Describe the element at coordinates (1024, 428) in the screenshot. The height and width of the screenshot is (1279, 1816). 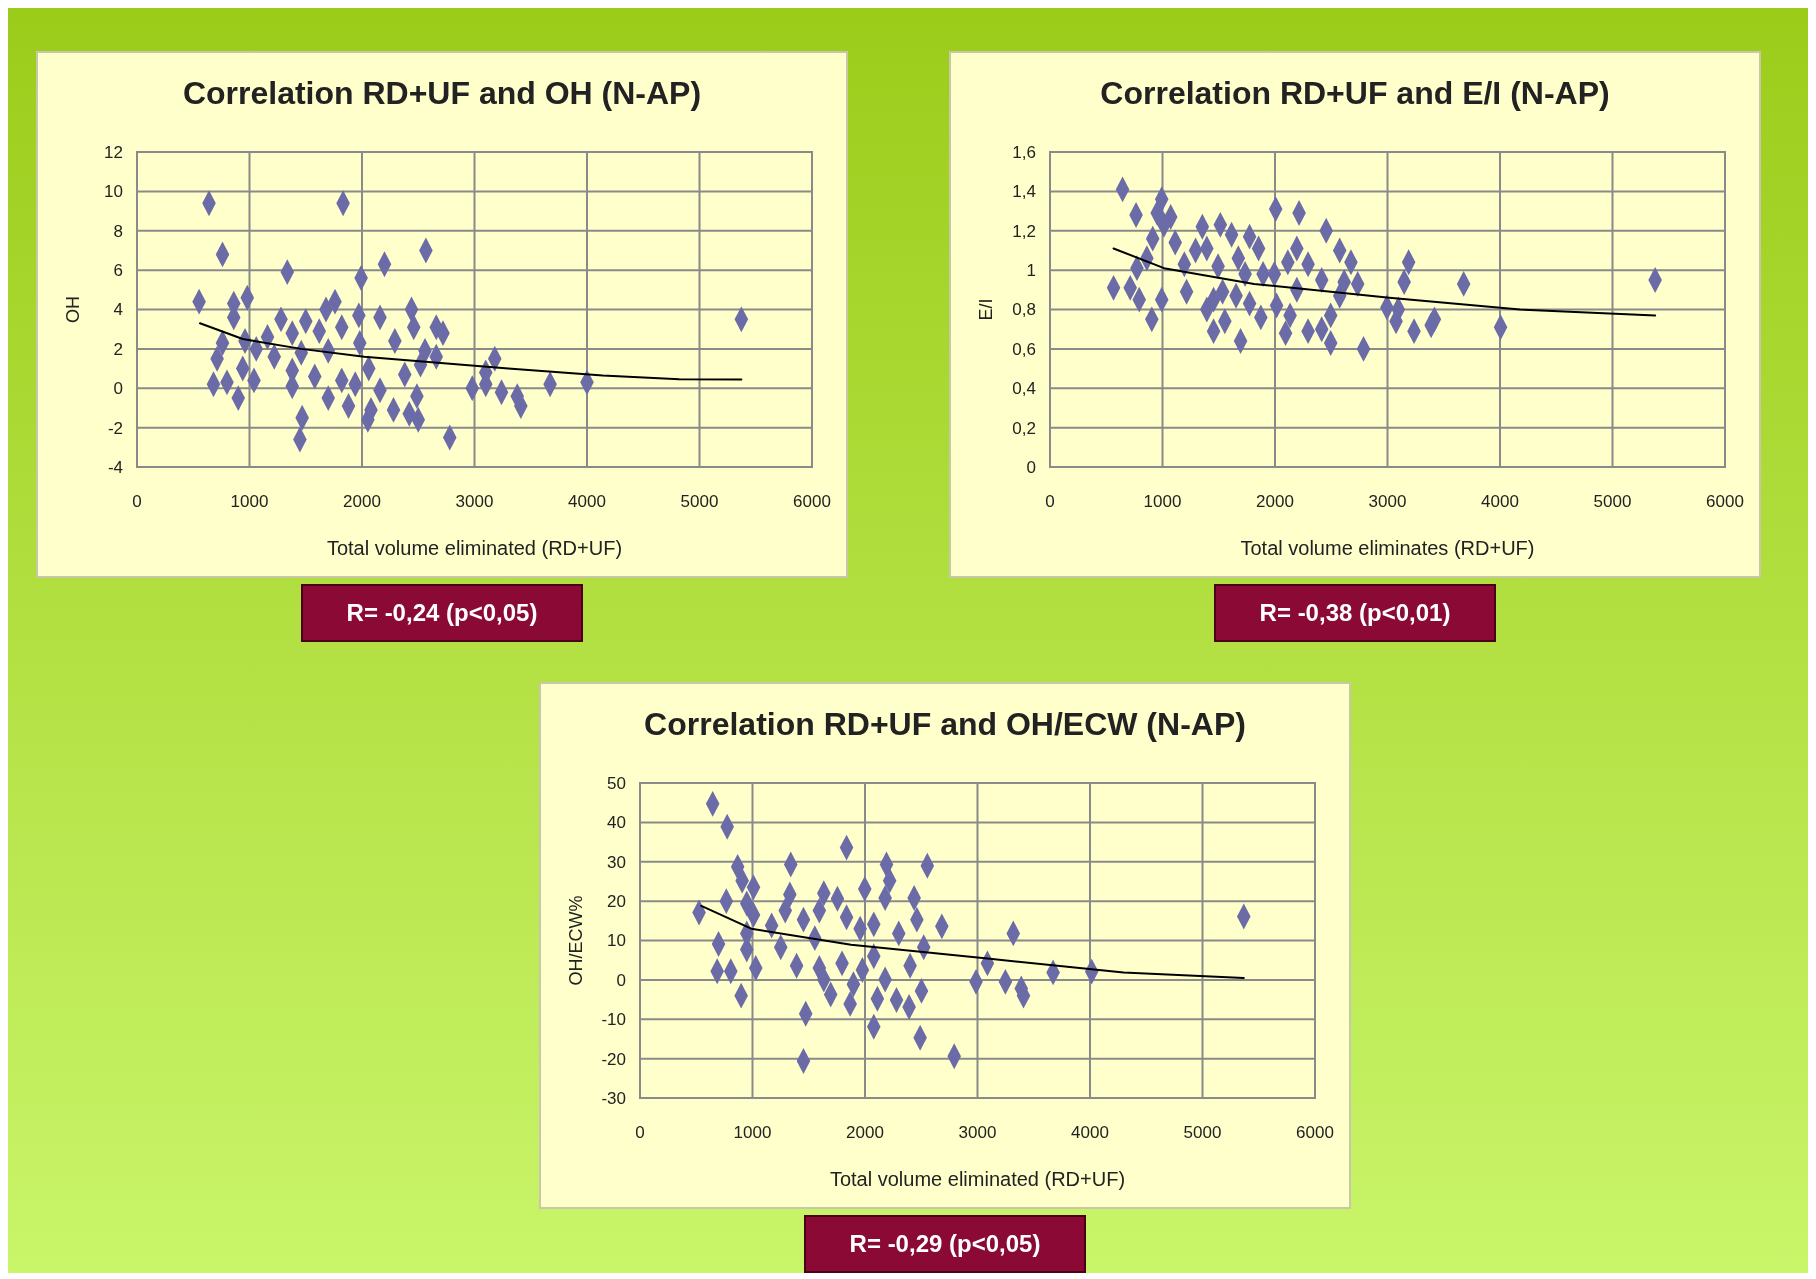
I see `y-tick-label: 0,2` at that location.